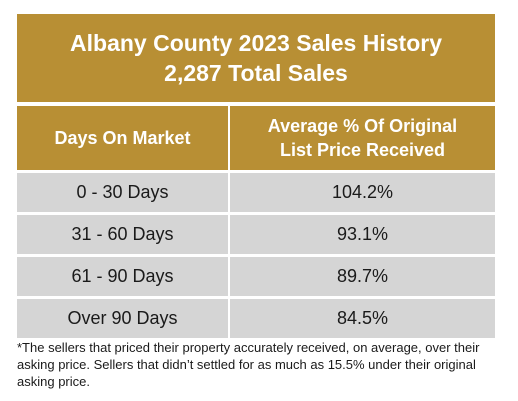  Describe the element at coordinates (362, 192) in the screenshot. I see `table-cell-percent: 104.2%` at that location.